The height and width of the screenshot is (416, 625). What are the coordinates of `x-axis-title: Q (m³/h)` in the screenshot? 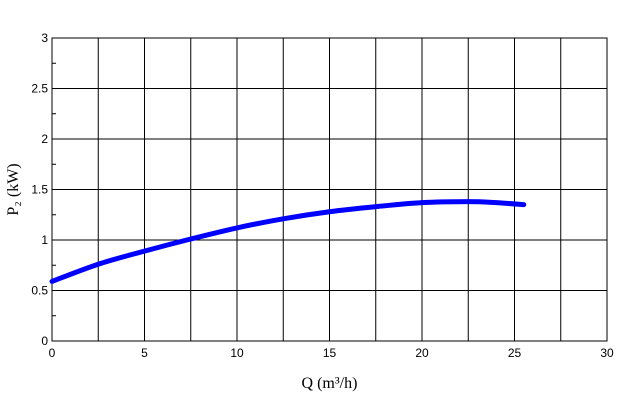 It's located at (330, 383).